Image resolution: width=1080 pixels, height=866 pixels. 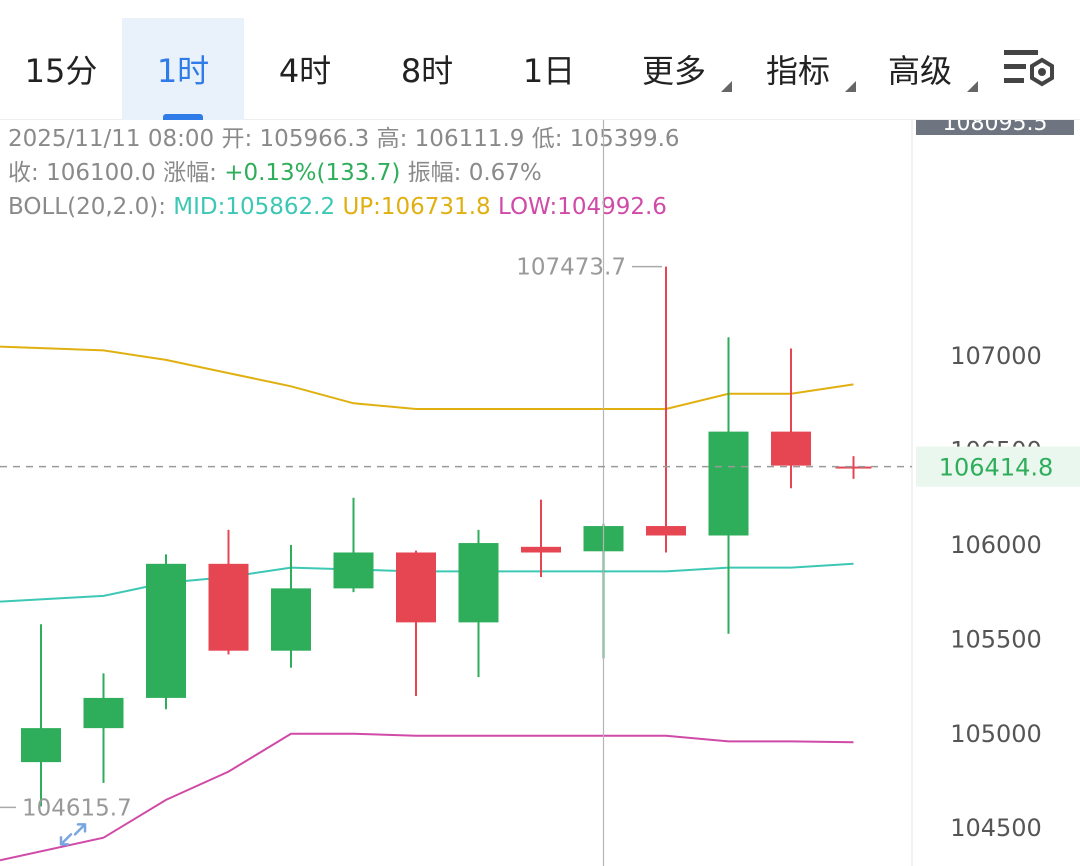 I want to click on amplitude-value: 0.67%, so click(x=505, y=173).